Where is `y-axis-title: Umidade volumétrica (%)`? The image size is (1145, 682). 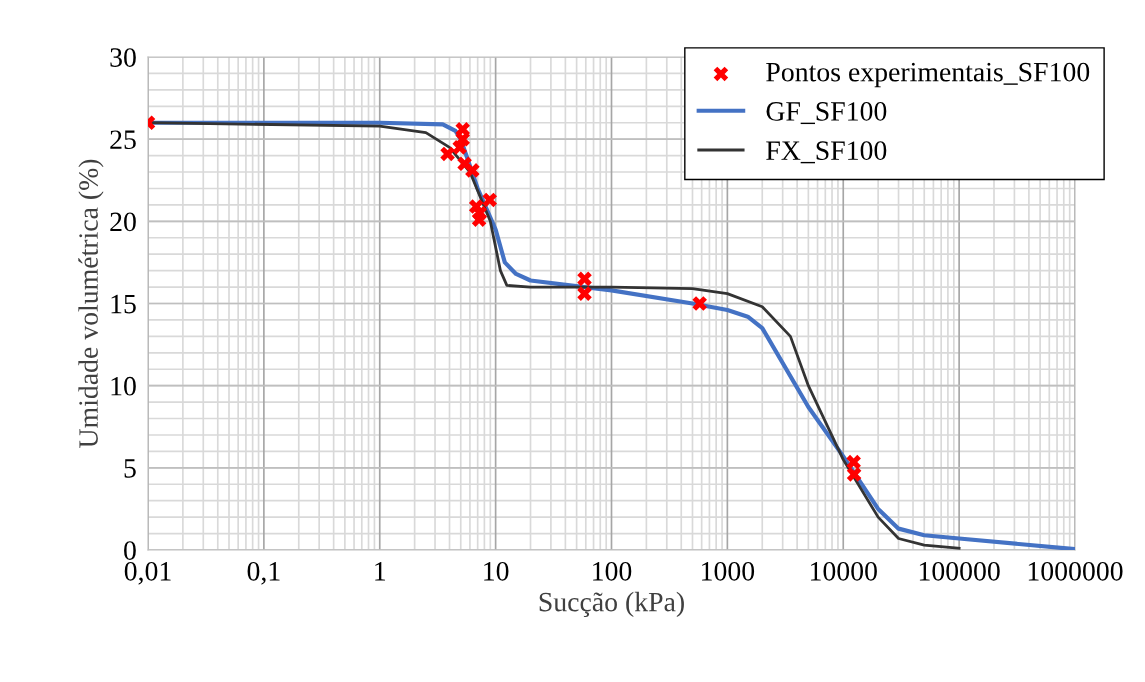 y-axis-title: Umidade volumétrica (%) is located at coordinates (91, 303).